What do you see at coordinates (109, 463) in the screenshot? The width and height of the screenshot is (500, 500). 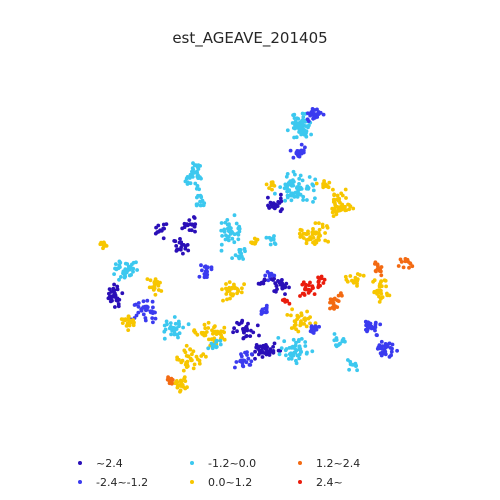 I see `legend-label: ~2.4` at bounding box center [109, 463].